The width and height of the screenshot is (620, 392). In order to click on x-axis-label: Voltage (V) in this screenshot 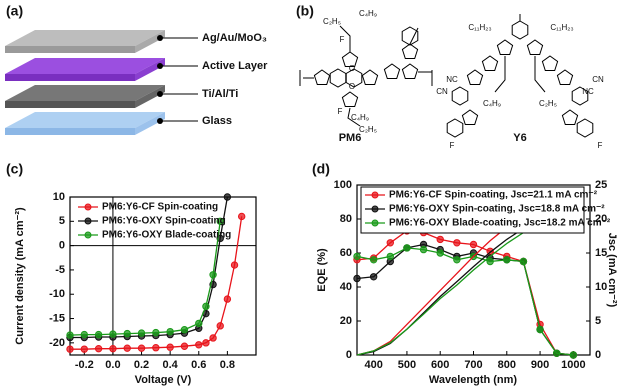, I will do `click(163, 380)`.